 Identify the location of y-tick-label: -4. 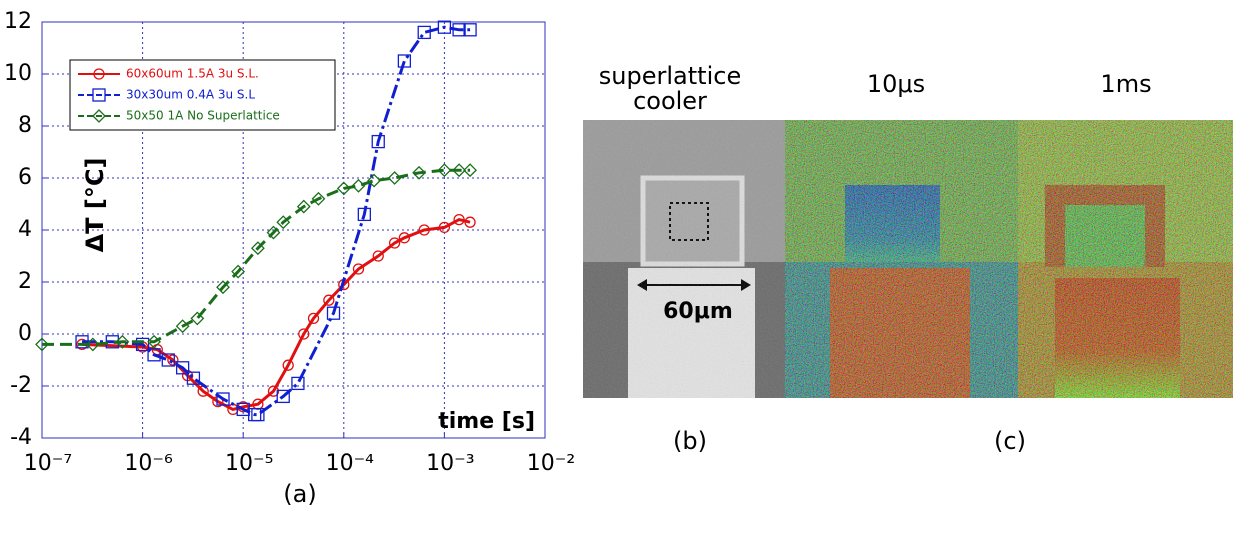
(21, 437).